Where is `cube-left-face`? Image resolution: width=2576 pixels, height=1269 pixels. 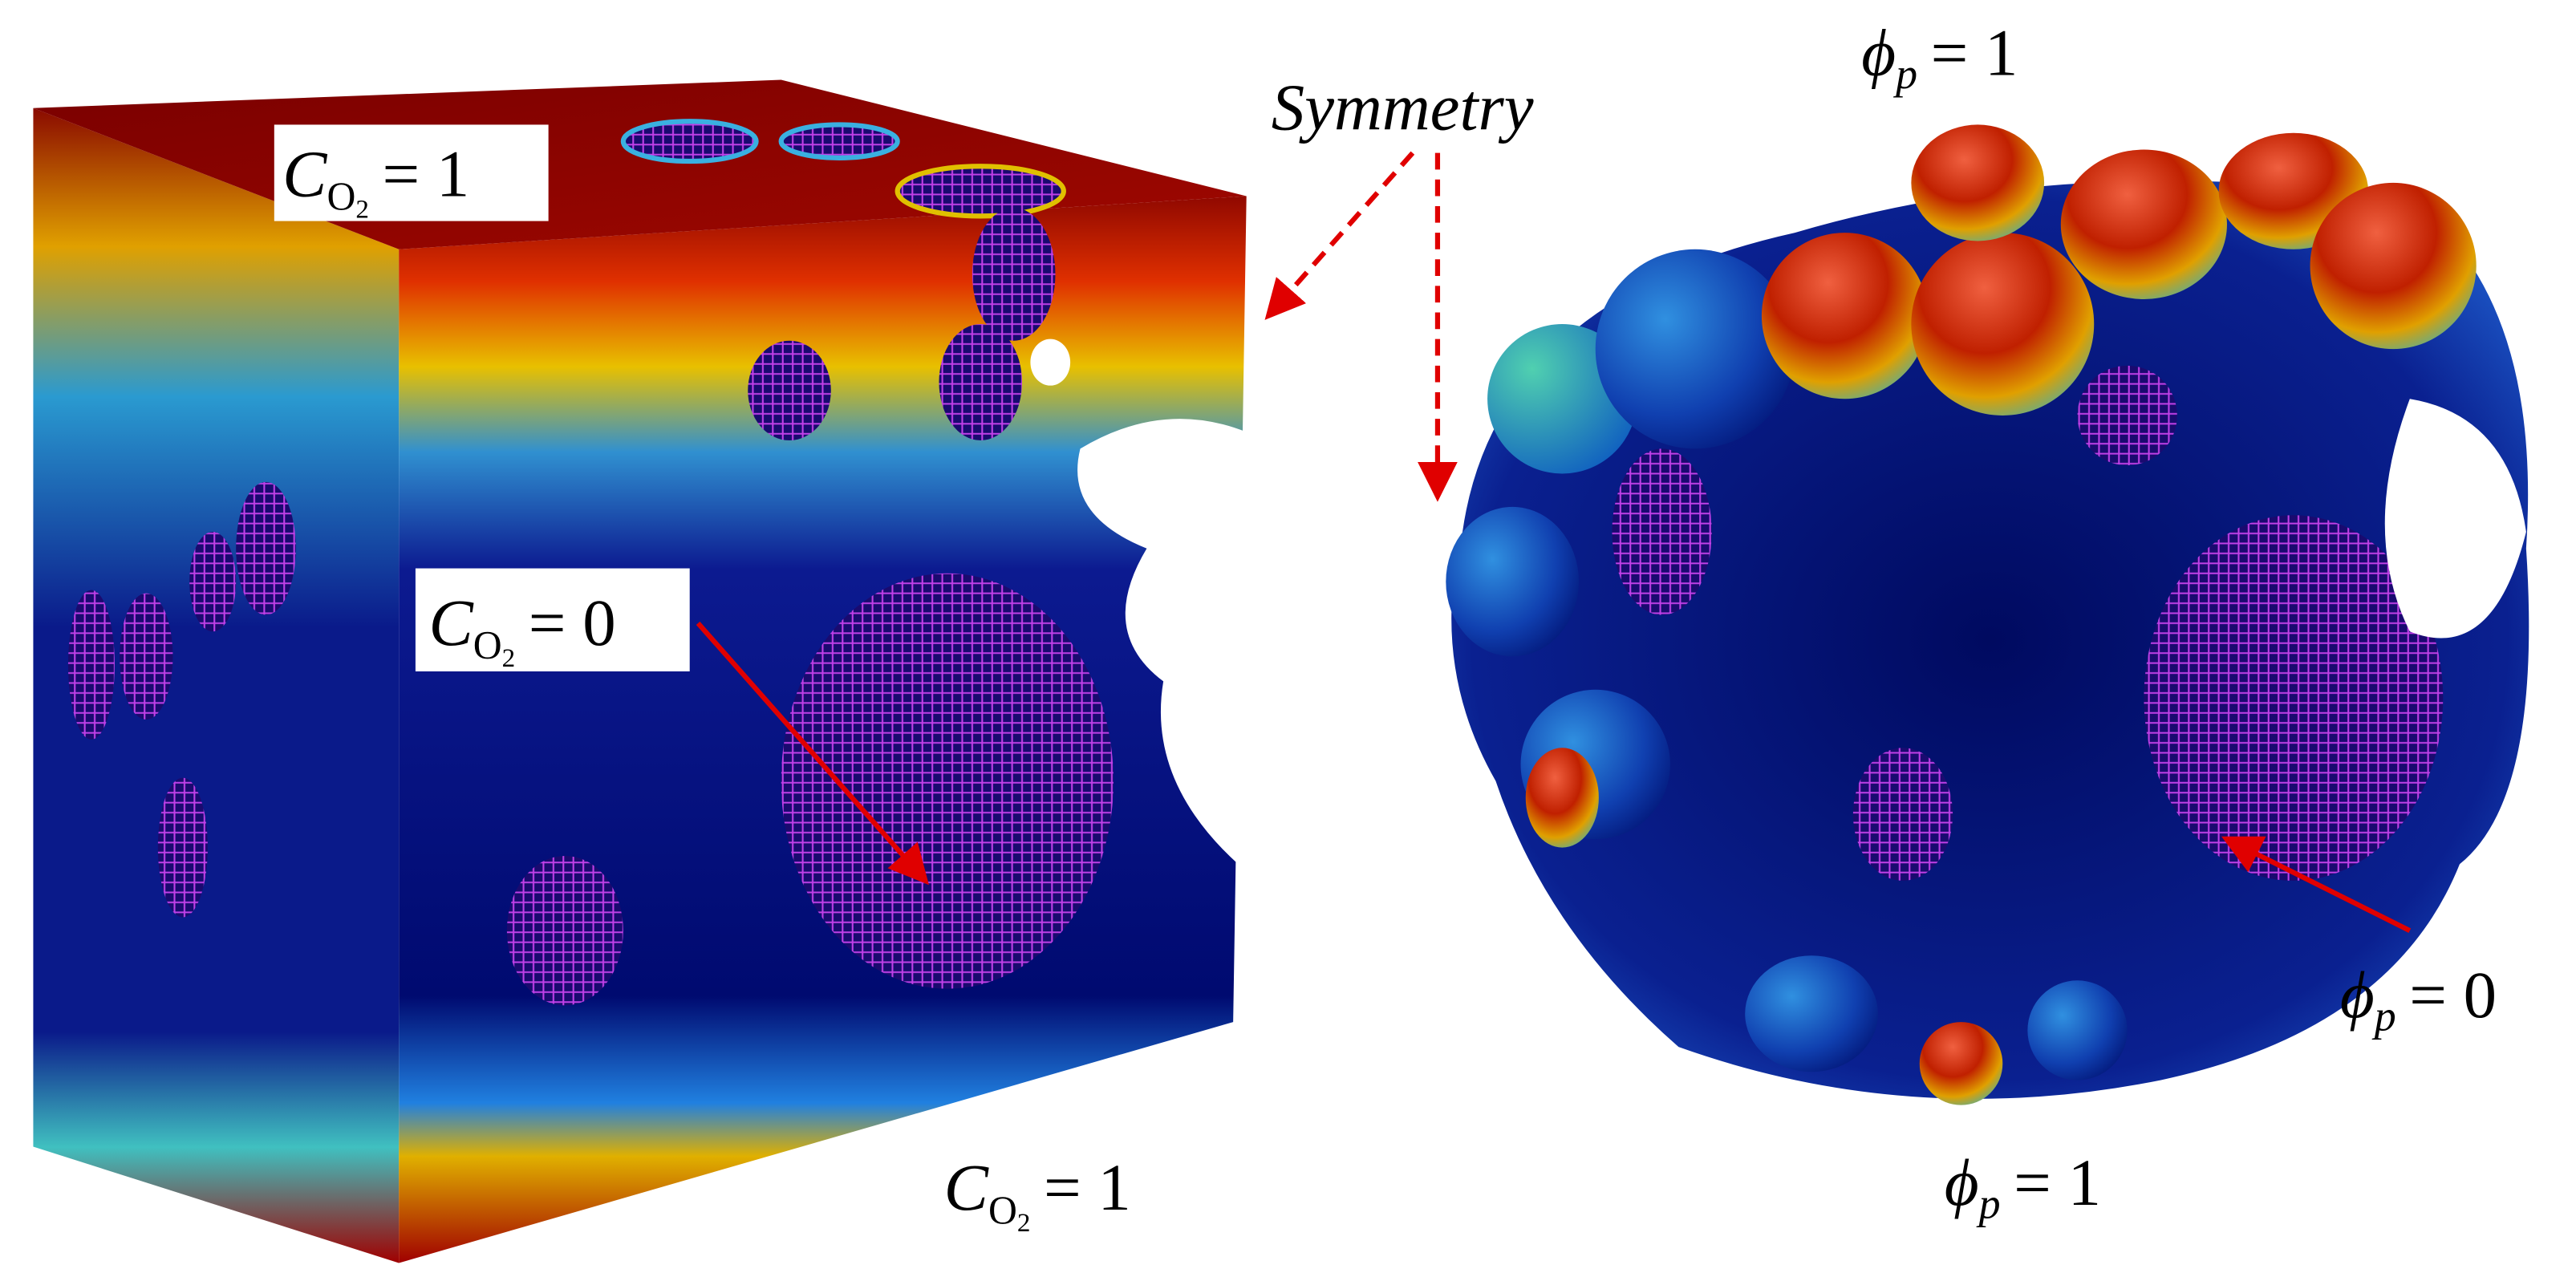
cube-left-face is located at coordinates (216, 685).